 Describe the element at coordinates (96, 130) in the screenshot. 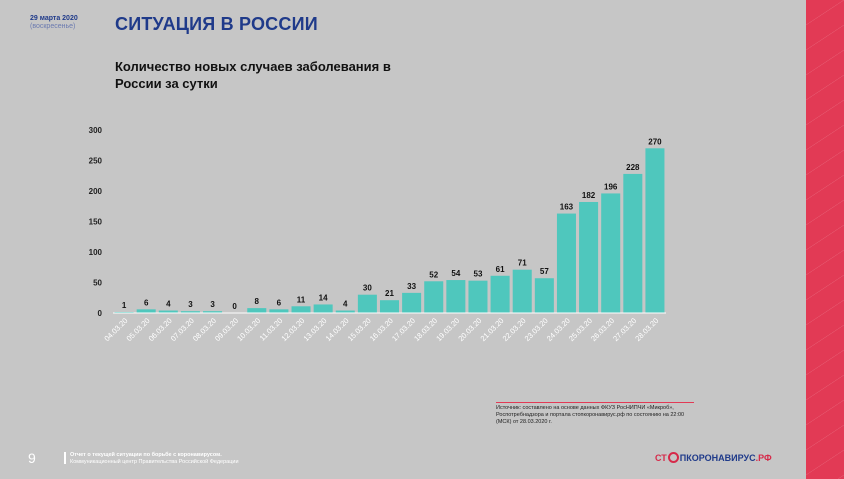

I see `y-tick-label: 300` at that location.